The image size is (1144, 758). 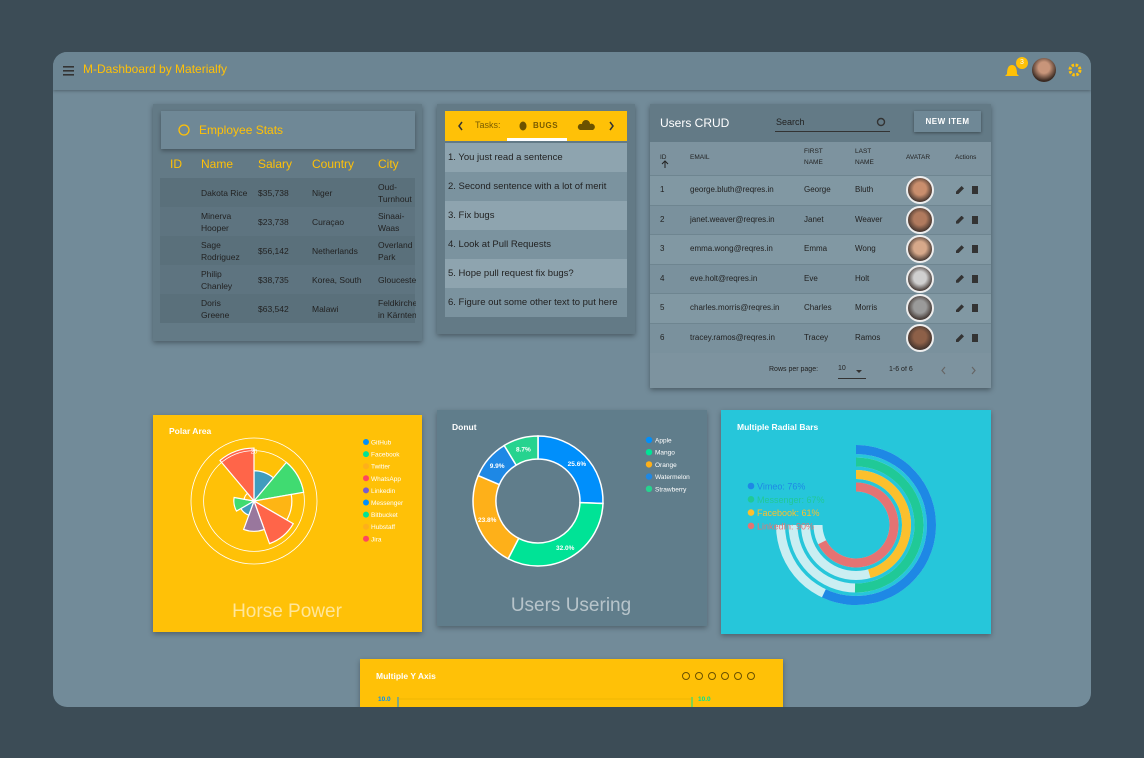 What do you see at coordinates (1044, 70) in the screenshot?
I see `avatar` at bounding box center [1044, 70].